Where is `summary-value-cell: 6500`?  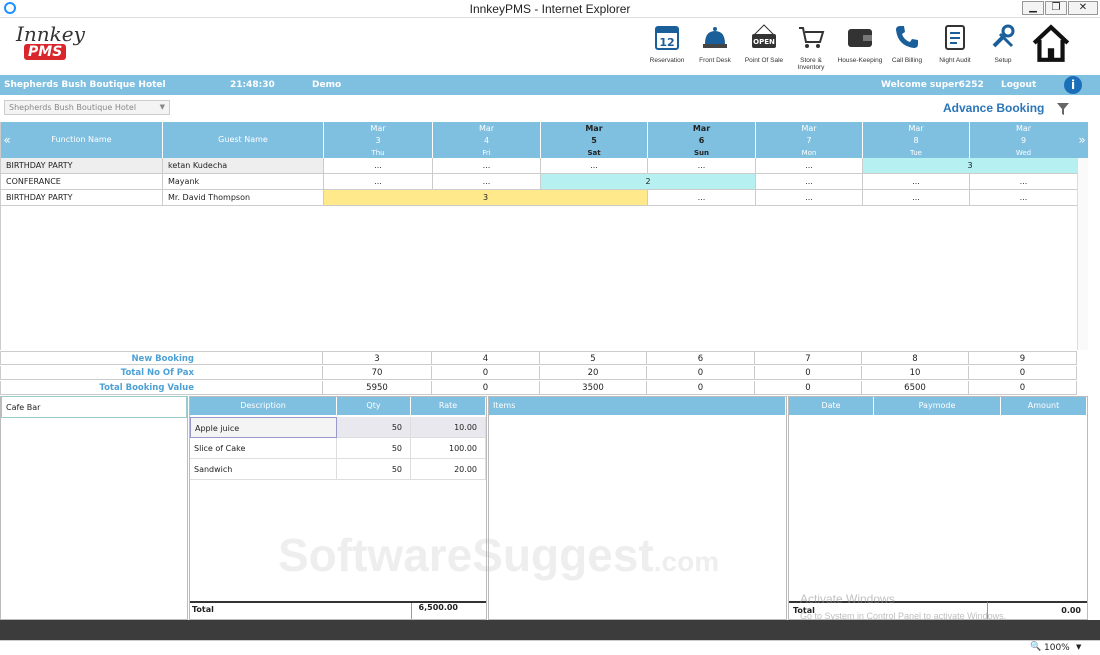
summary-value-cell: 6500 is located at coordinates (915, 388).